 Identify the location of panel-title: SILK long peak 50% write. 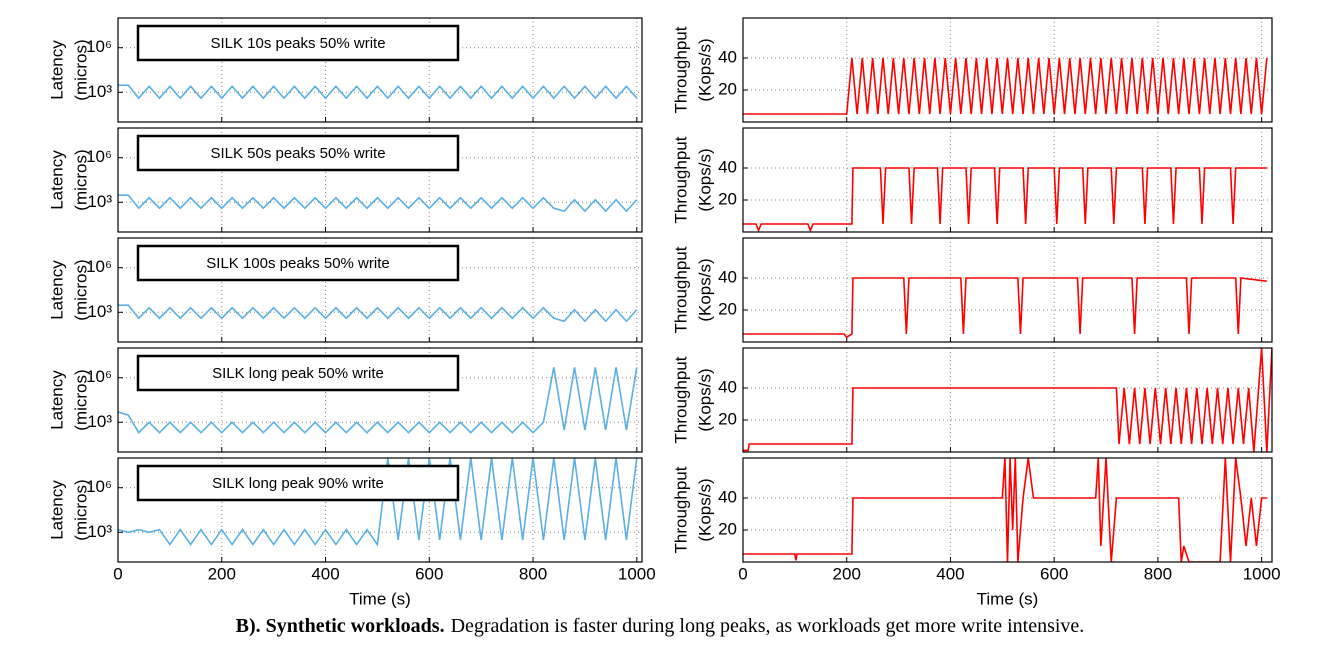
(298, 373).